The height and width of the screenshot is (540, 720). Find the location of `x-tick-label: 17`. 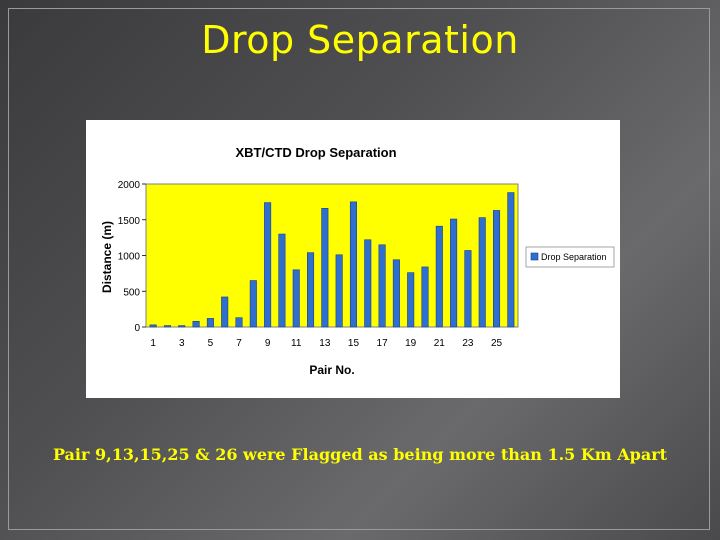

x-tick-label: 17 is located at coordinates (383, 343).